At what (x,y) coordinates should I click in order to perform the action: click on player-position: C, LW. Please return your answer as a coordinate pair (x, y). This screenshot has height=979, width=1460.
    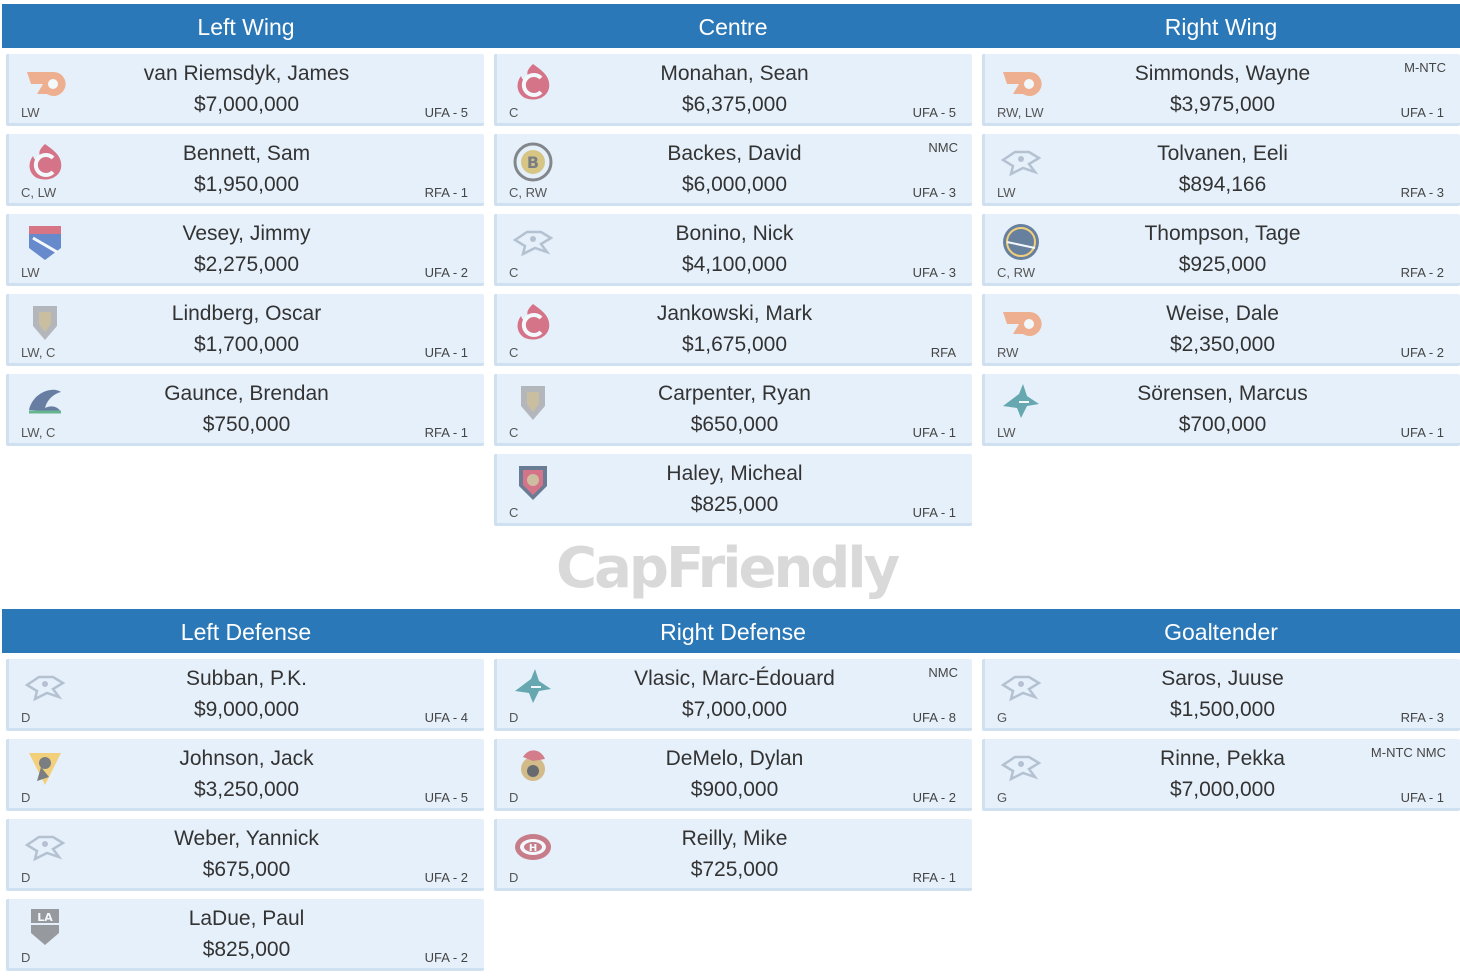
    Looking at the image, I should click on (39, 192).